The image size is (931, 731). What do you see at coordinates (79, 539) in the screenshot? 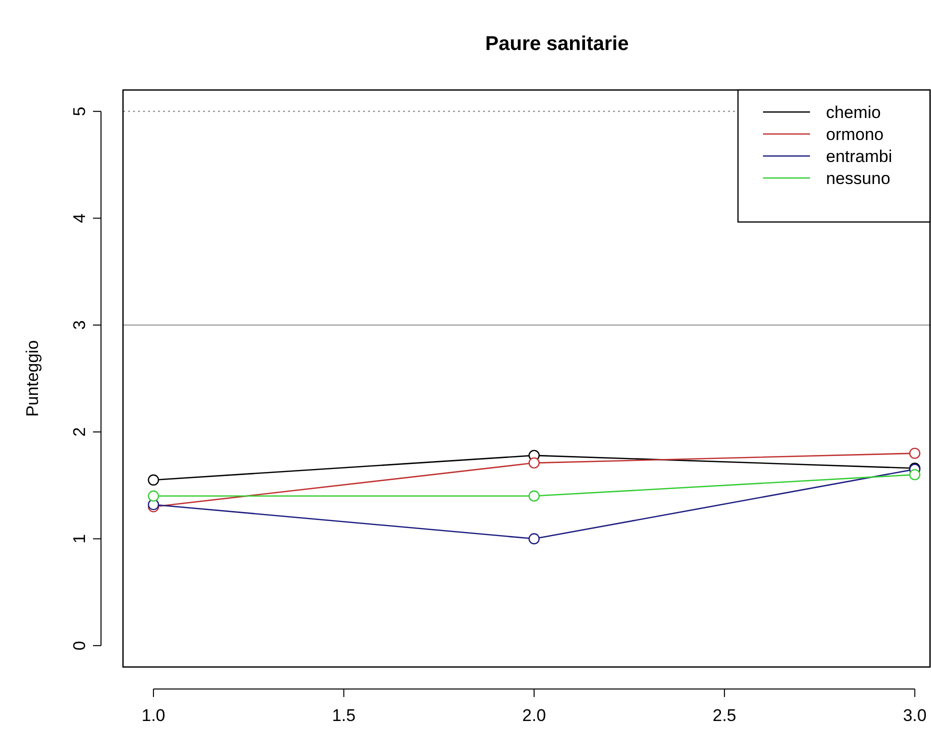
I see `y-tick-label: 1` at bounding box center [79, 539].